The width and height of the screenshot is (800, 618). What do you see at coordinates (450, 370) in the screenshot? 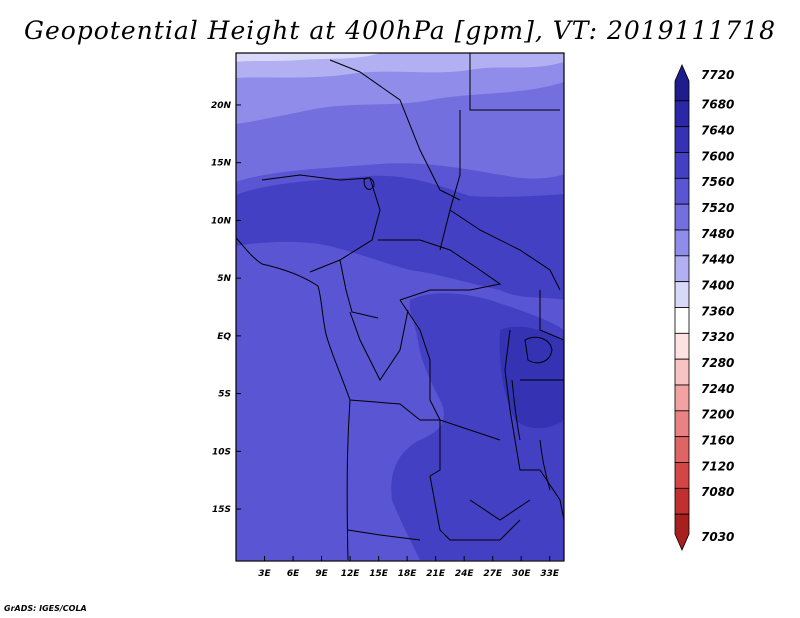
I see `border-drc-north` at bounding box center [450, 370].